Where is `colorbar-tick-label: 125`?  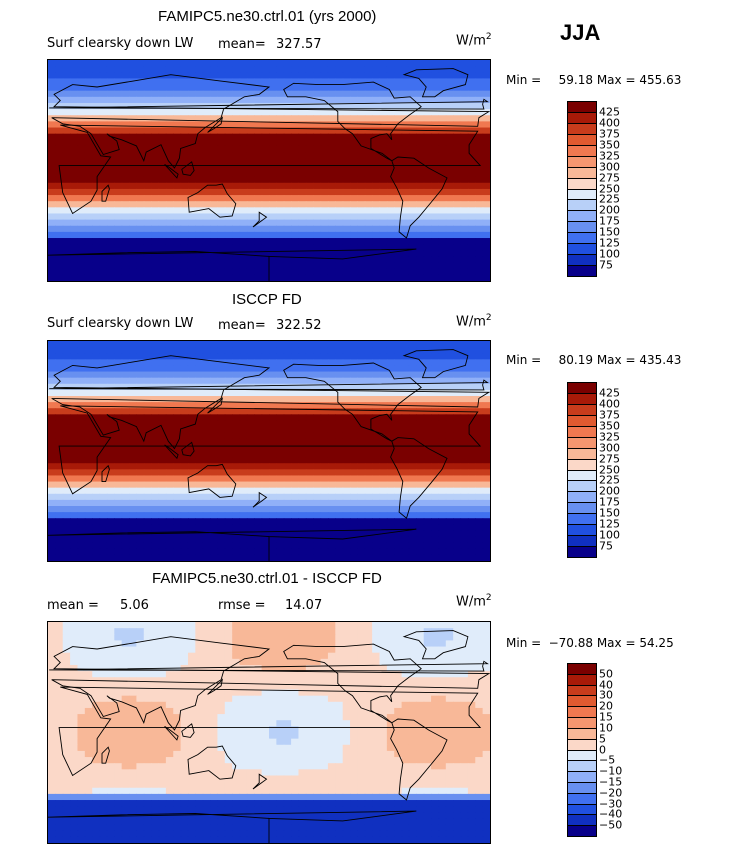 colorbar-tick-label: 125 is located at coordinates (609, 524).